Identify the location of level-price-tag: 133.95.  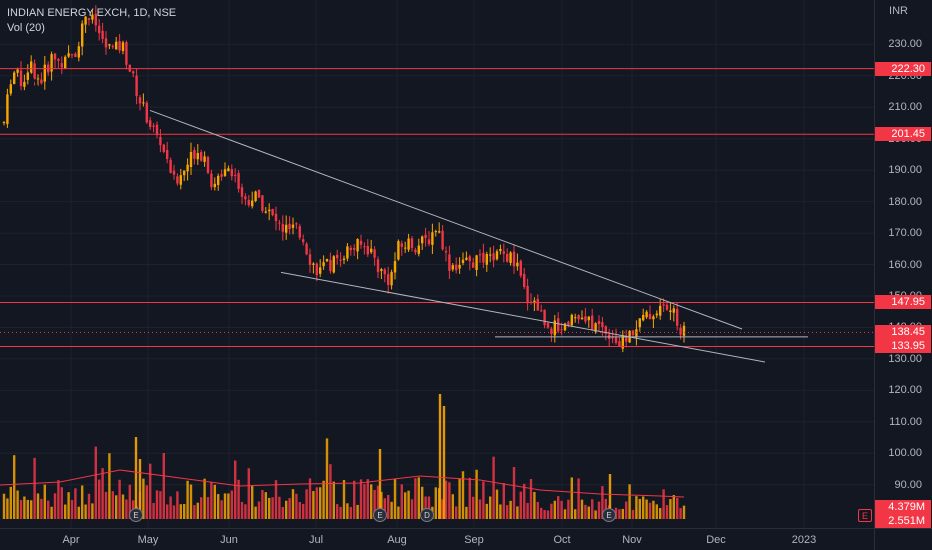
(903, 346).